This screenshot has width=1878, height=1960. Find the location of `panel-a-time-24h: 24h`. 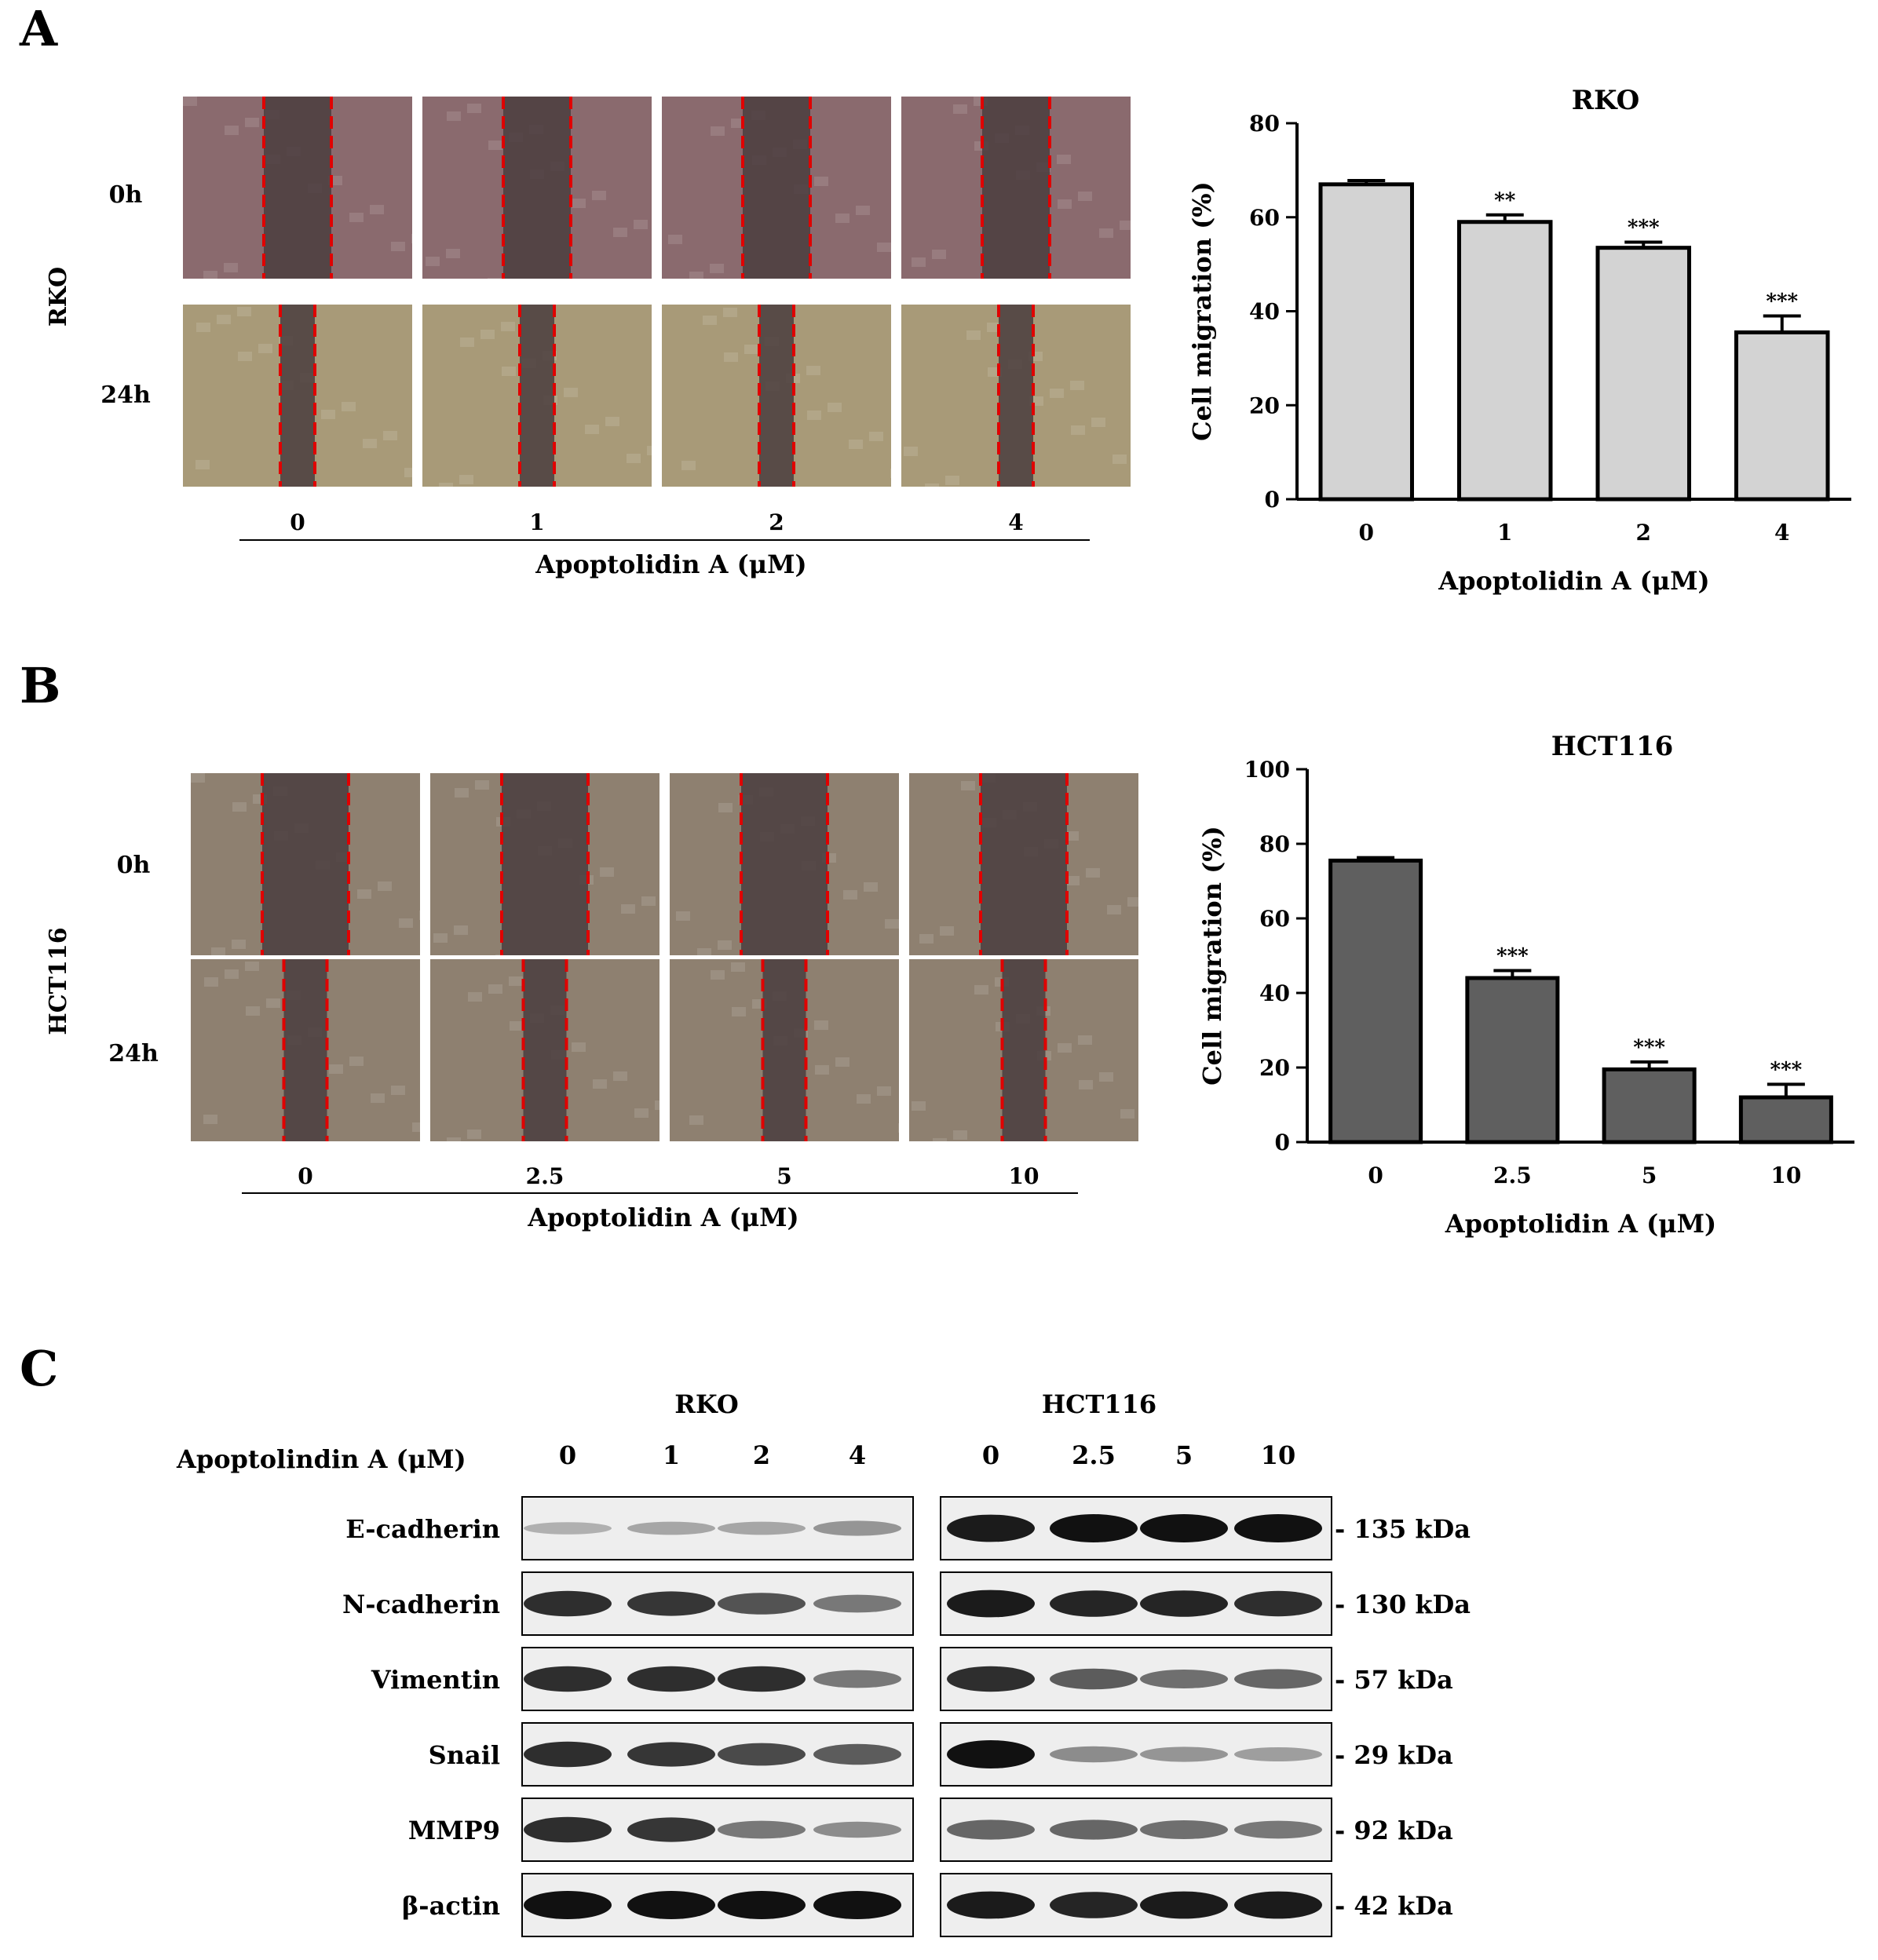

panel-a-time-24h: 24h is located at coordinates (125, 395).